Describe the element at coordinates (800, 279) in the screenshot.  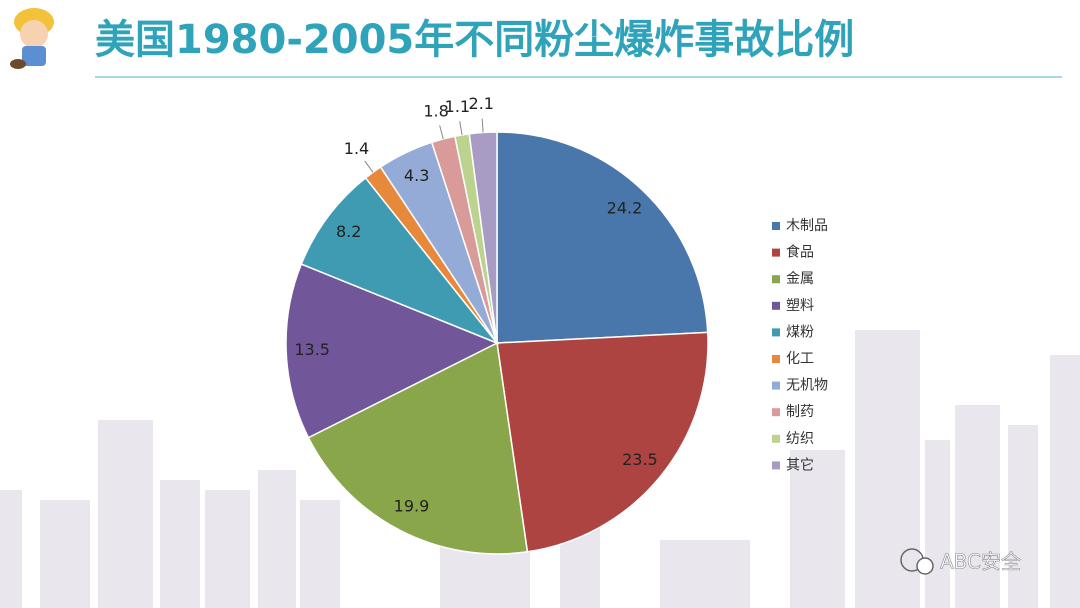
I see `legend-label: 金属` at that location.